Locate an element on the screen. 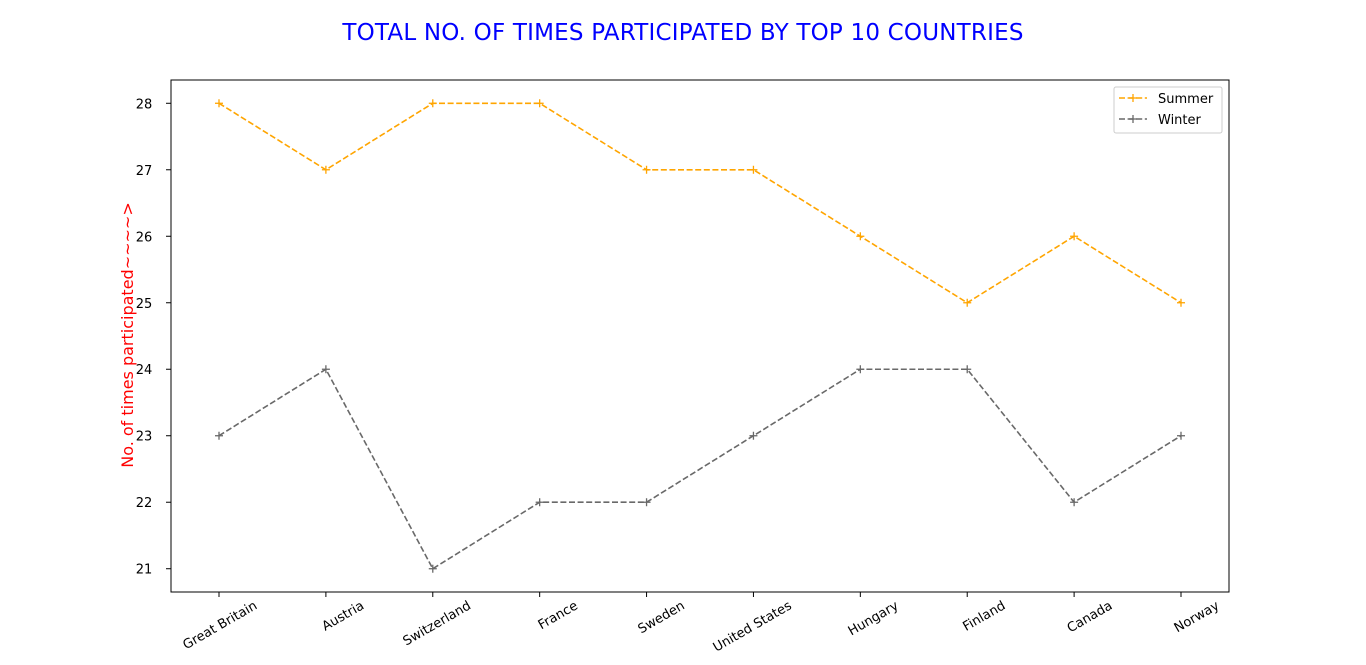  x-tick-label: Canada is located at coordinates (1090, 617).